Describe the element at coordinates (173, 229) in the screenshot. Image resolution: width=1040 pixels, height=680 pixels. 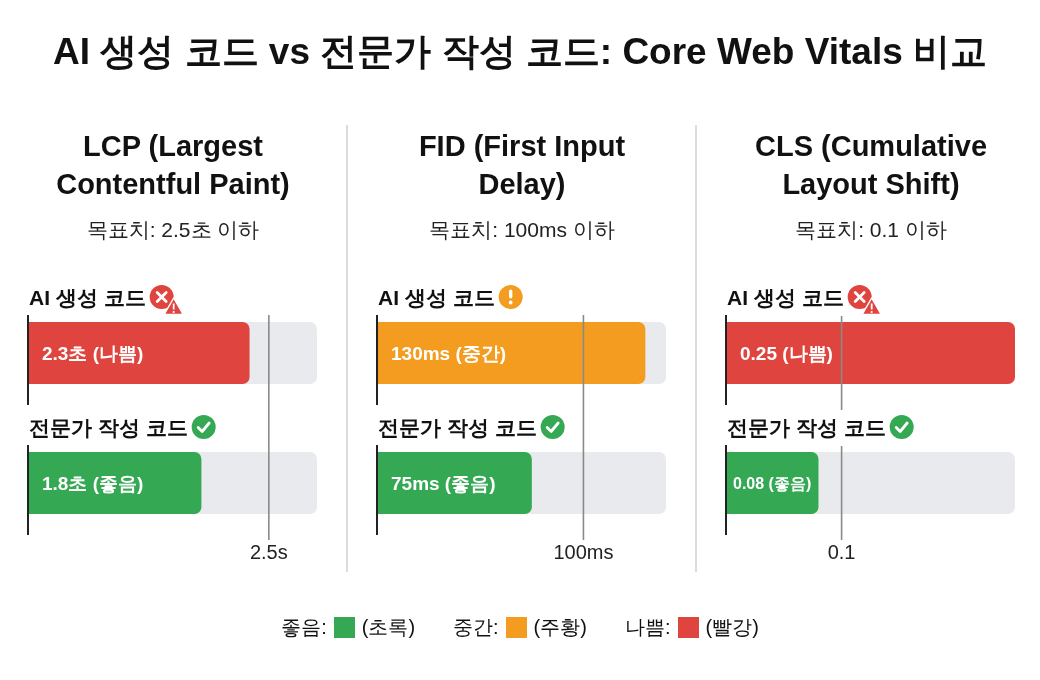
I see `chart-subtitle: 목표치: 2.5초 이하` at that location.